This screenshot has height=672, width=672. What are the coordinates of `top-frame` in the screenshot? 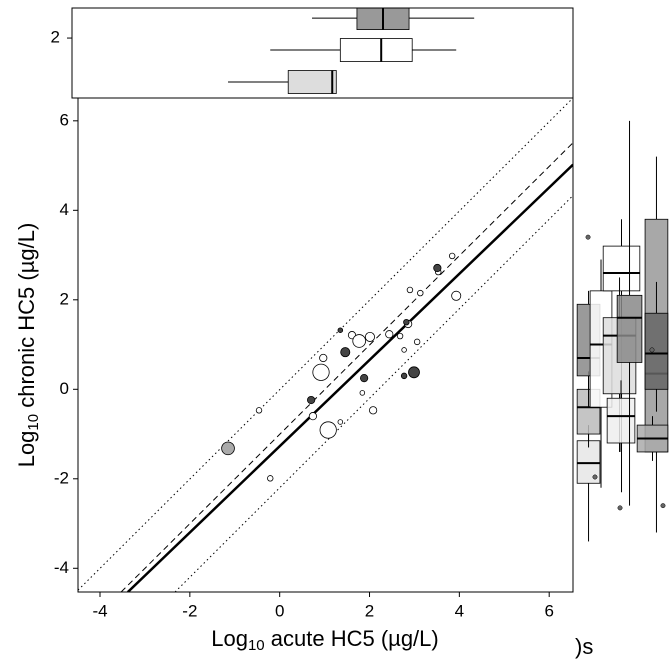 It's located at (322, 53).